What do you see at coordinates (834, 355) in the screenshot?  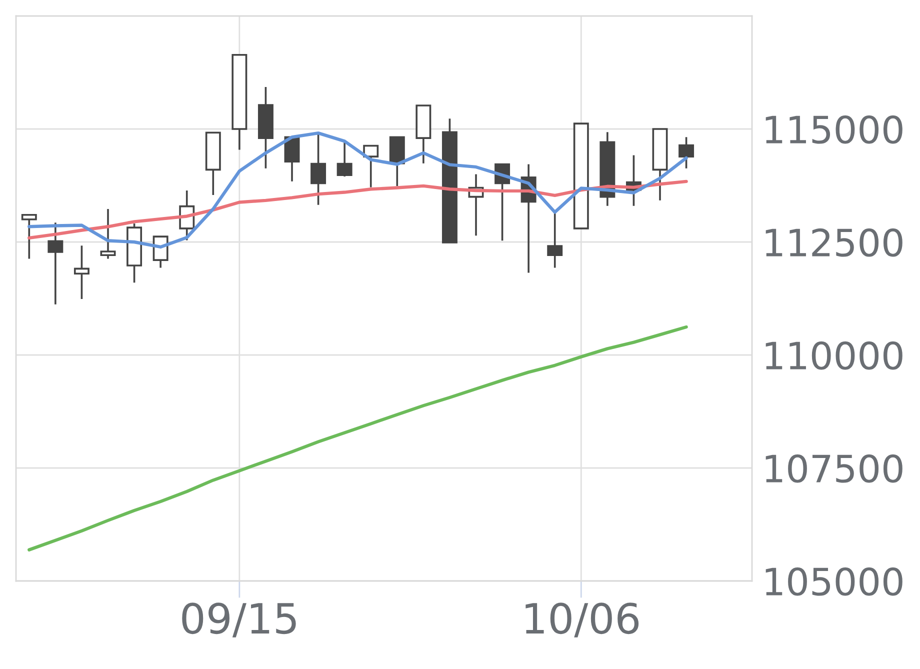 I see `y-tick-label: 110000` at bounding box center [834, 355].